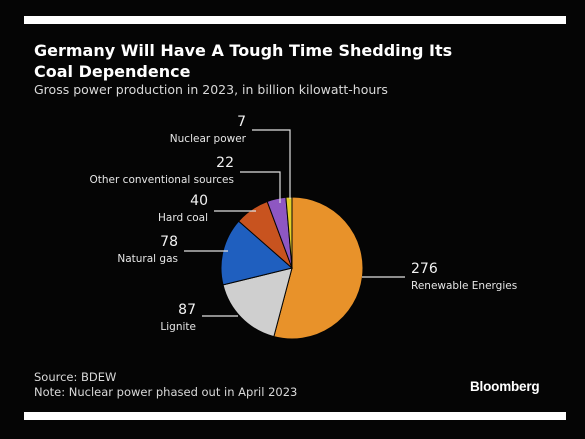  What do you see at coordinates (464, 286) in the screenshot?
I see `slice-name-label: Renewable Energies` at bounding box center [464, 286].